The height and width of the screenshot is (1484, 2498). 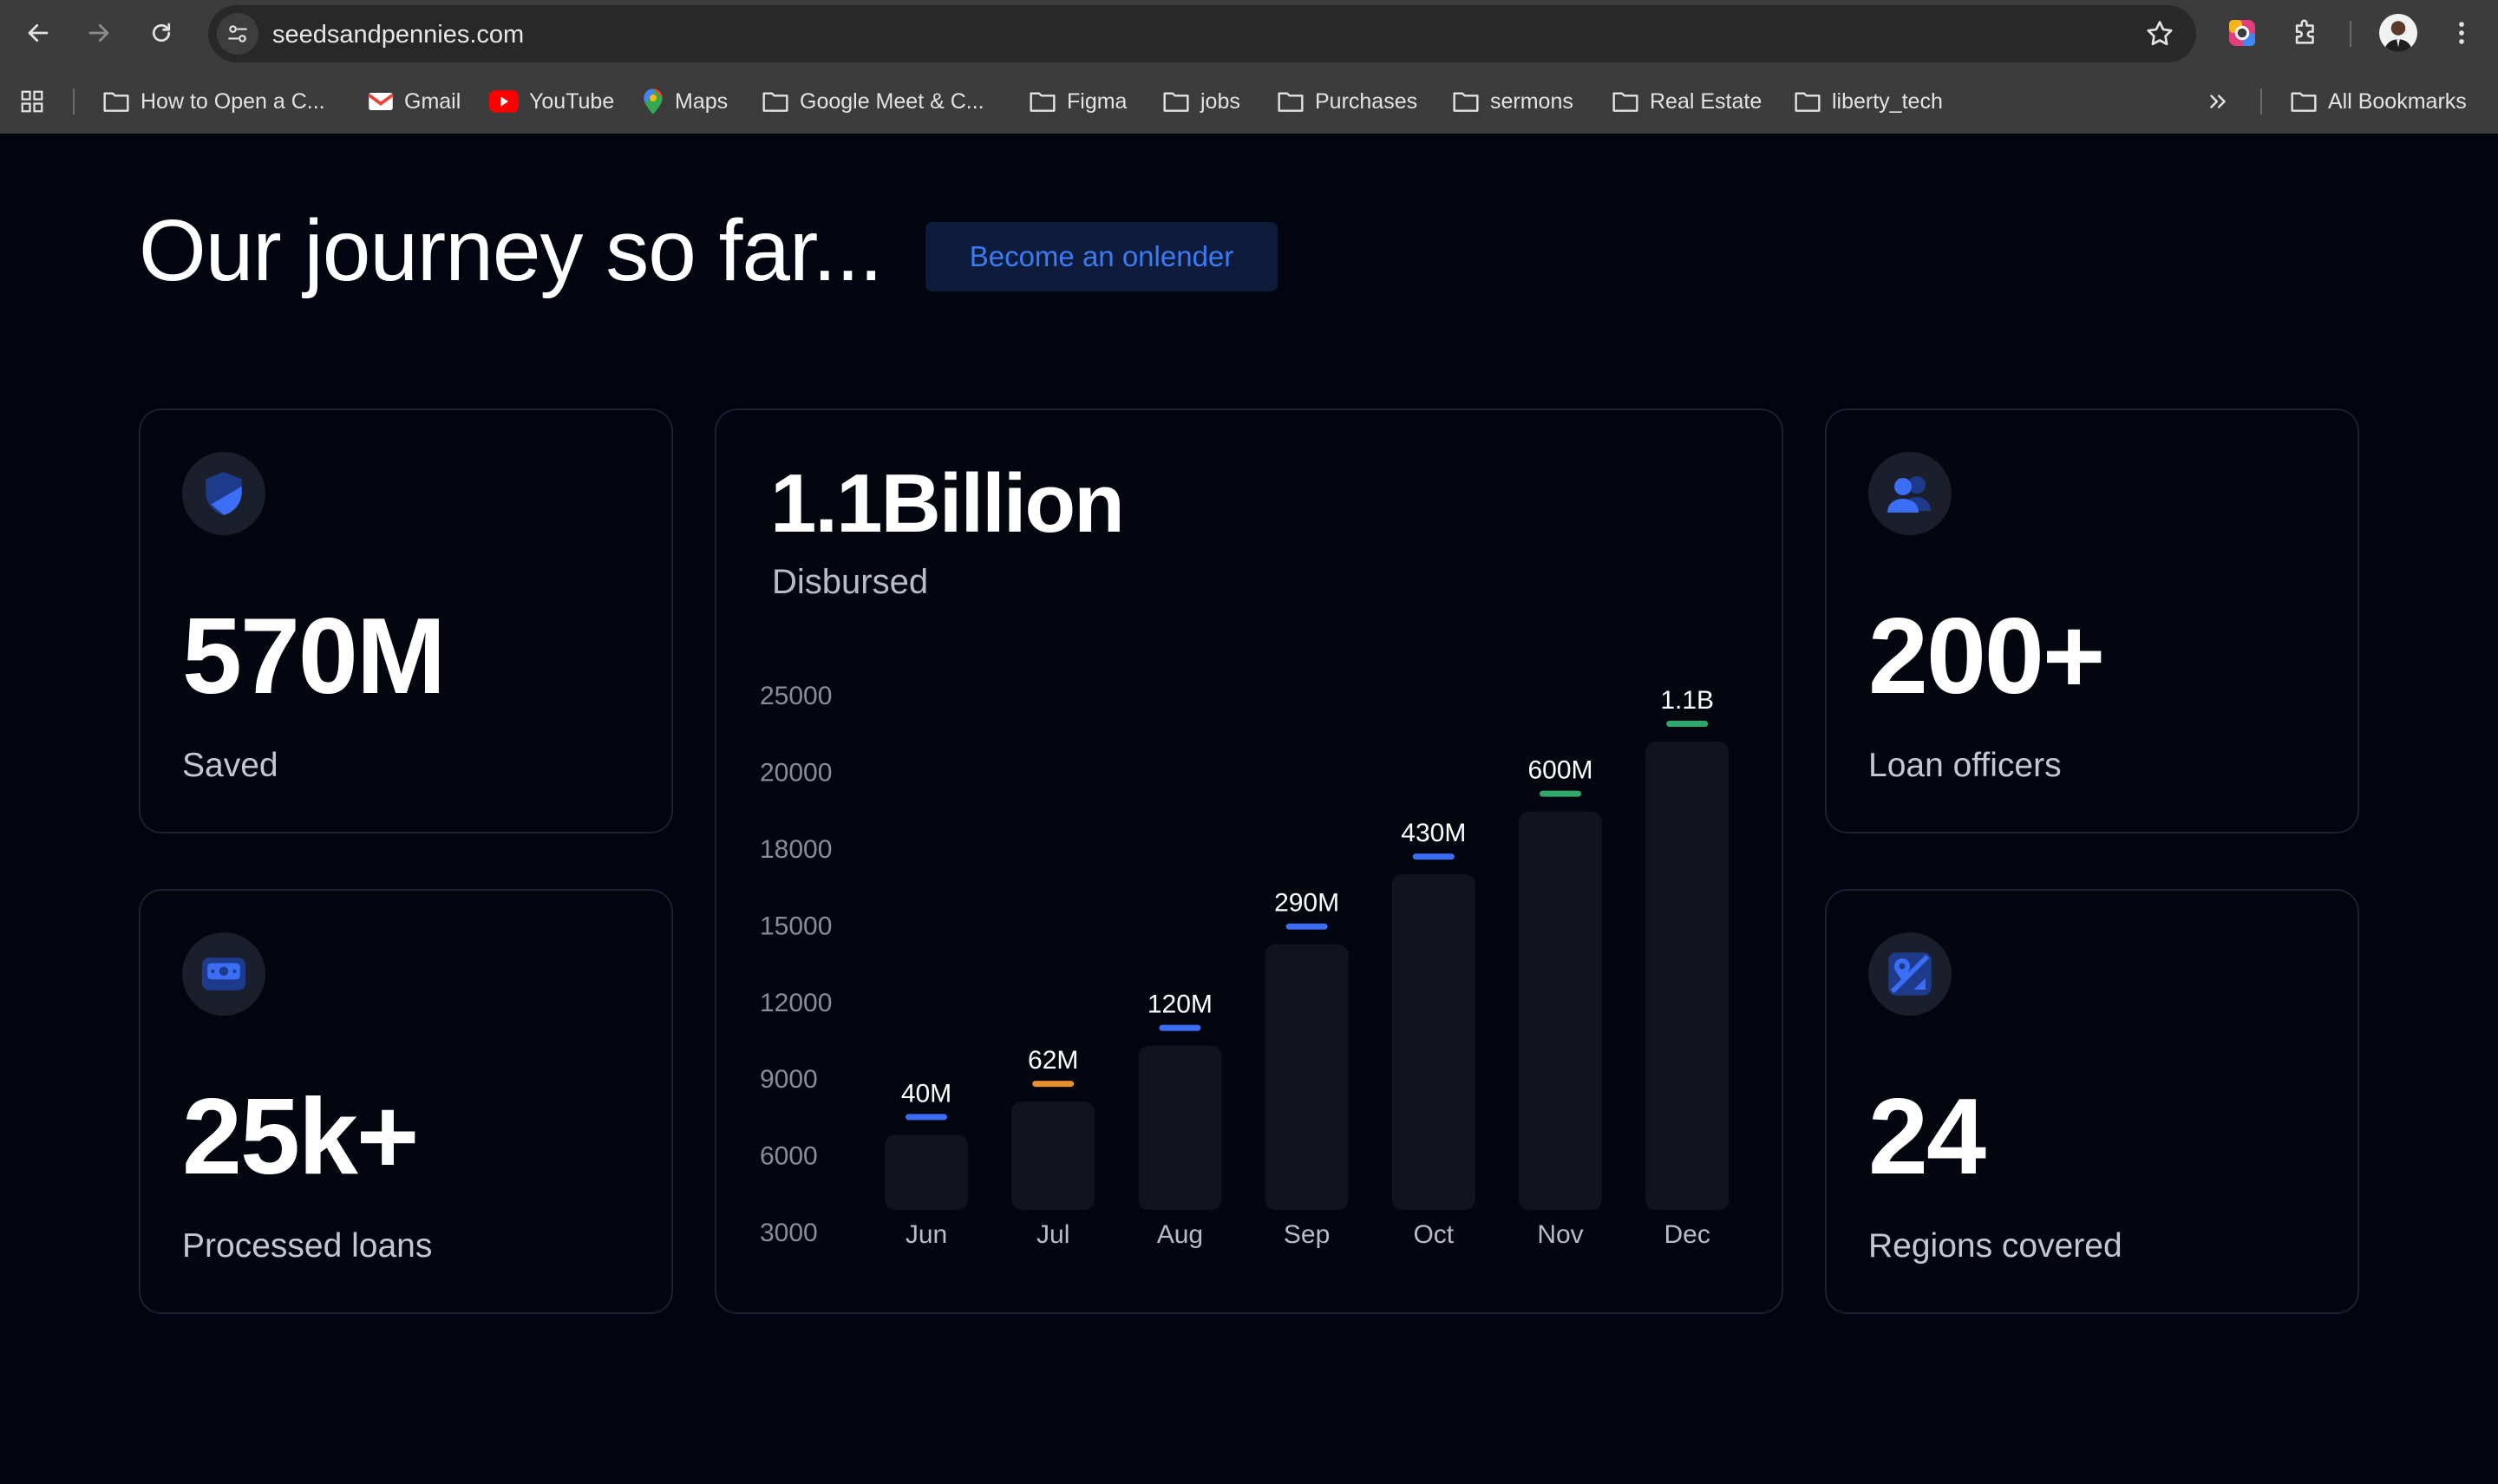 I want to click on x-category-label: Dec, so click(x=1687, y=1235).